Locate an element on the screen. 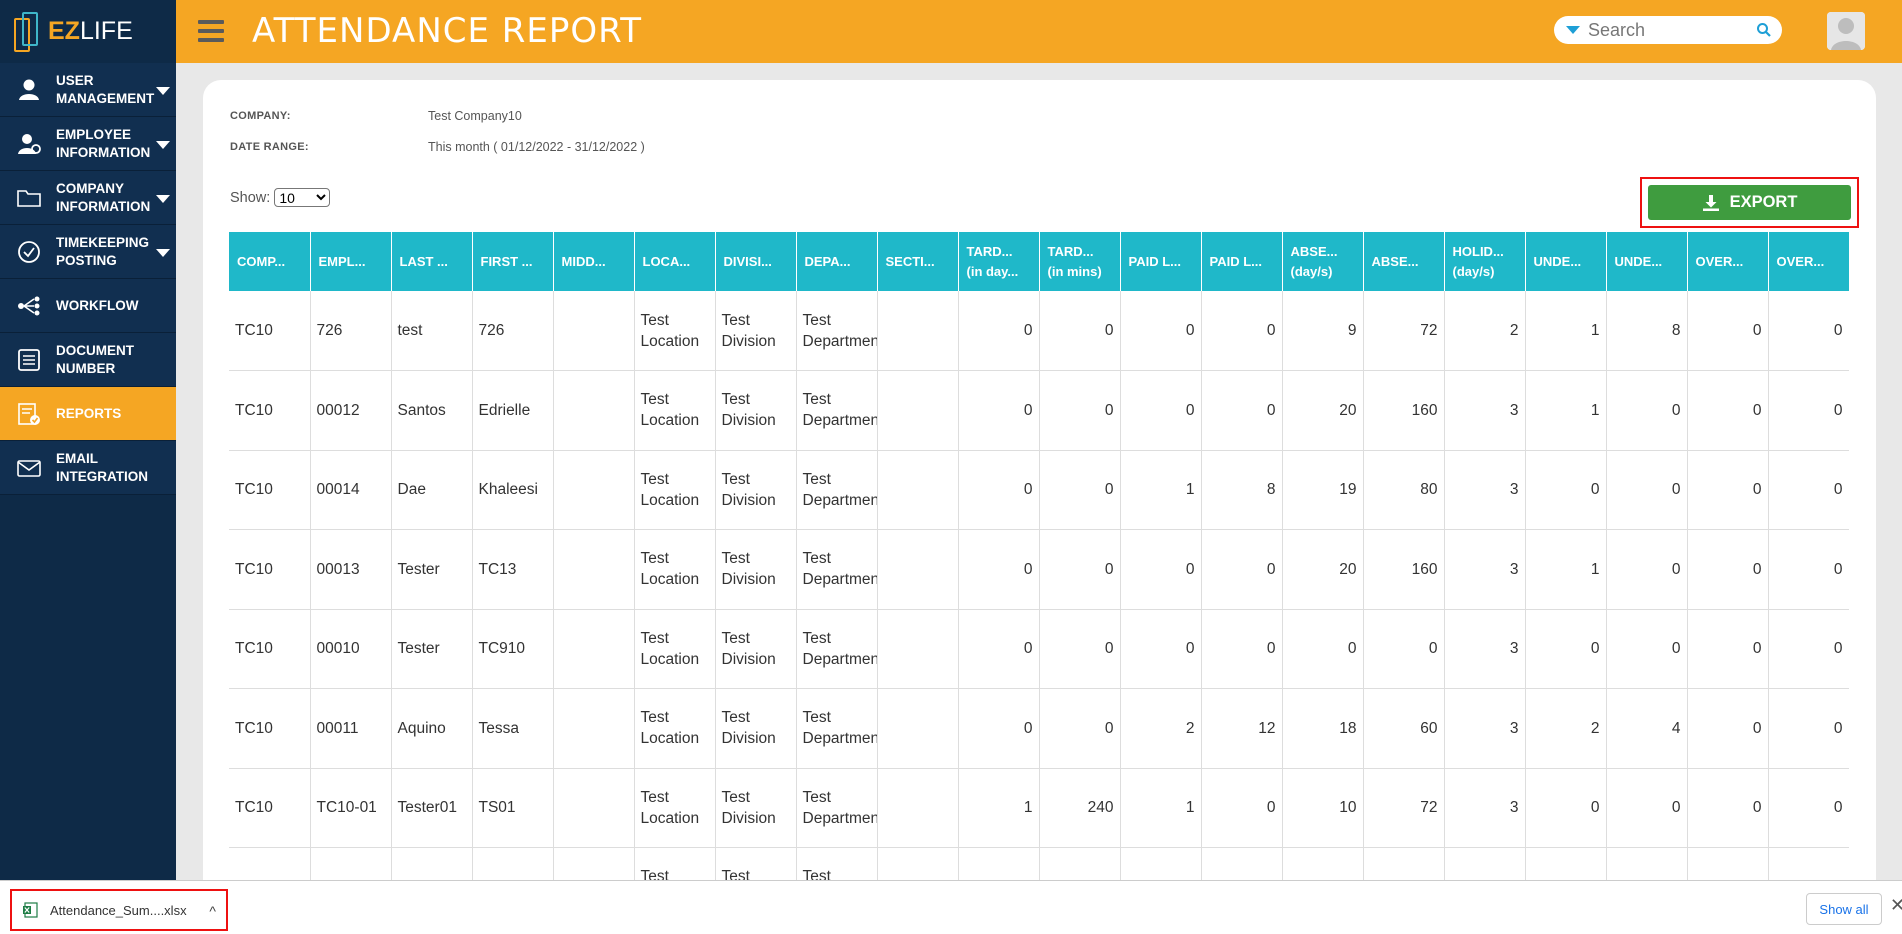  export-label: EXPORT is located at coordinates (1763, 202).